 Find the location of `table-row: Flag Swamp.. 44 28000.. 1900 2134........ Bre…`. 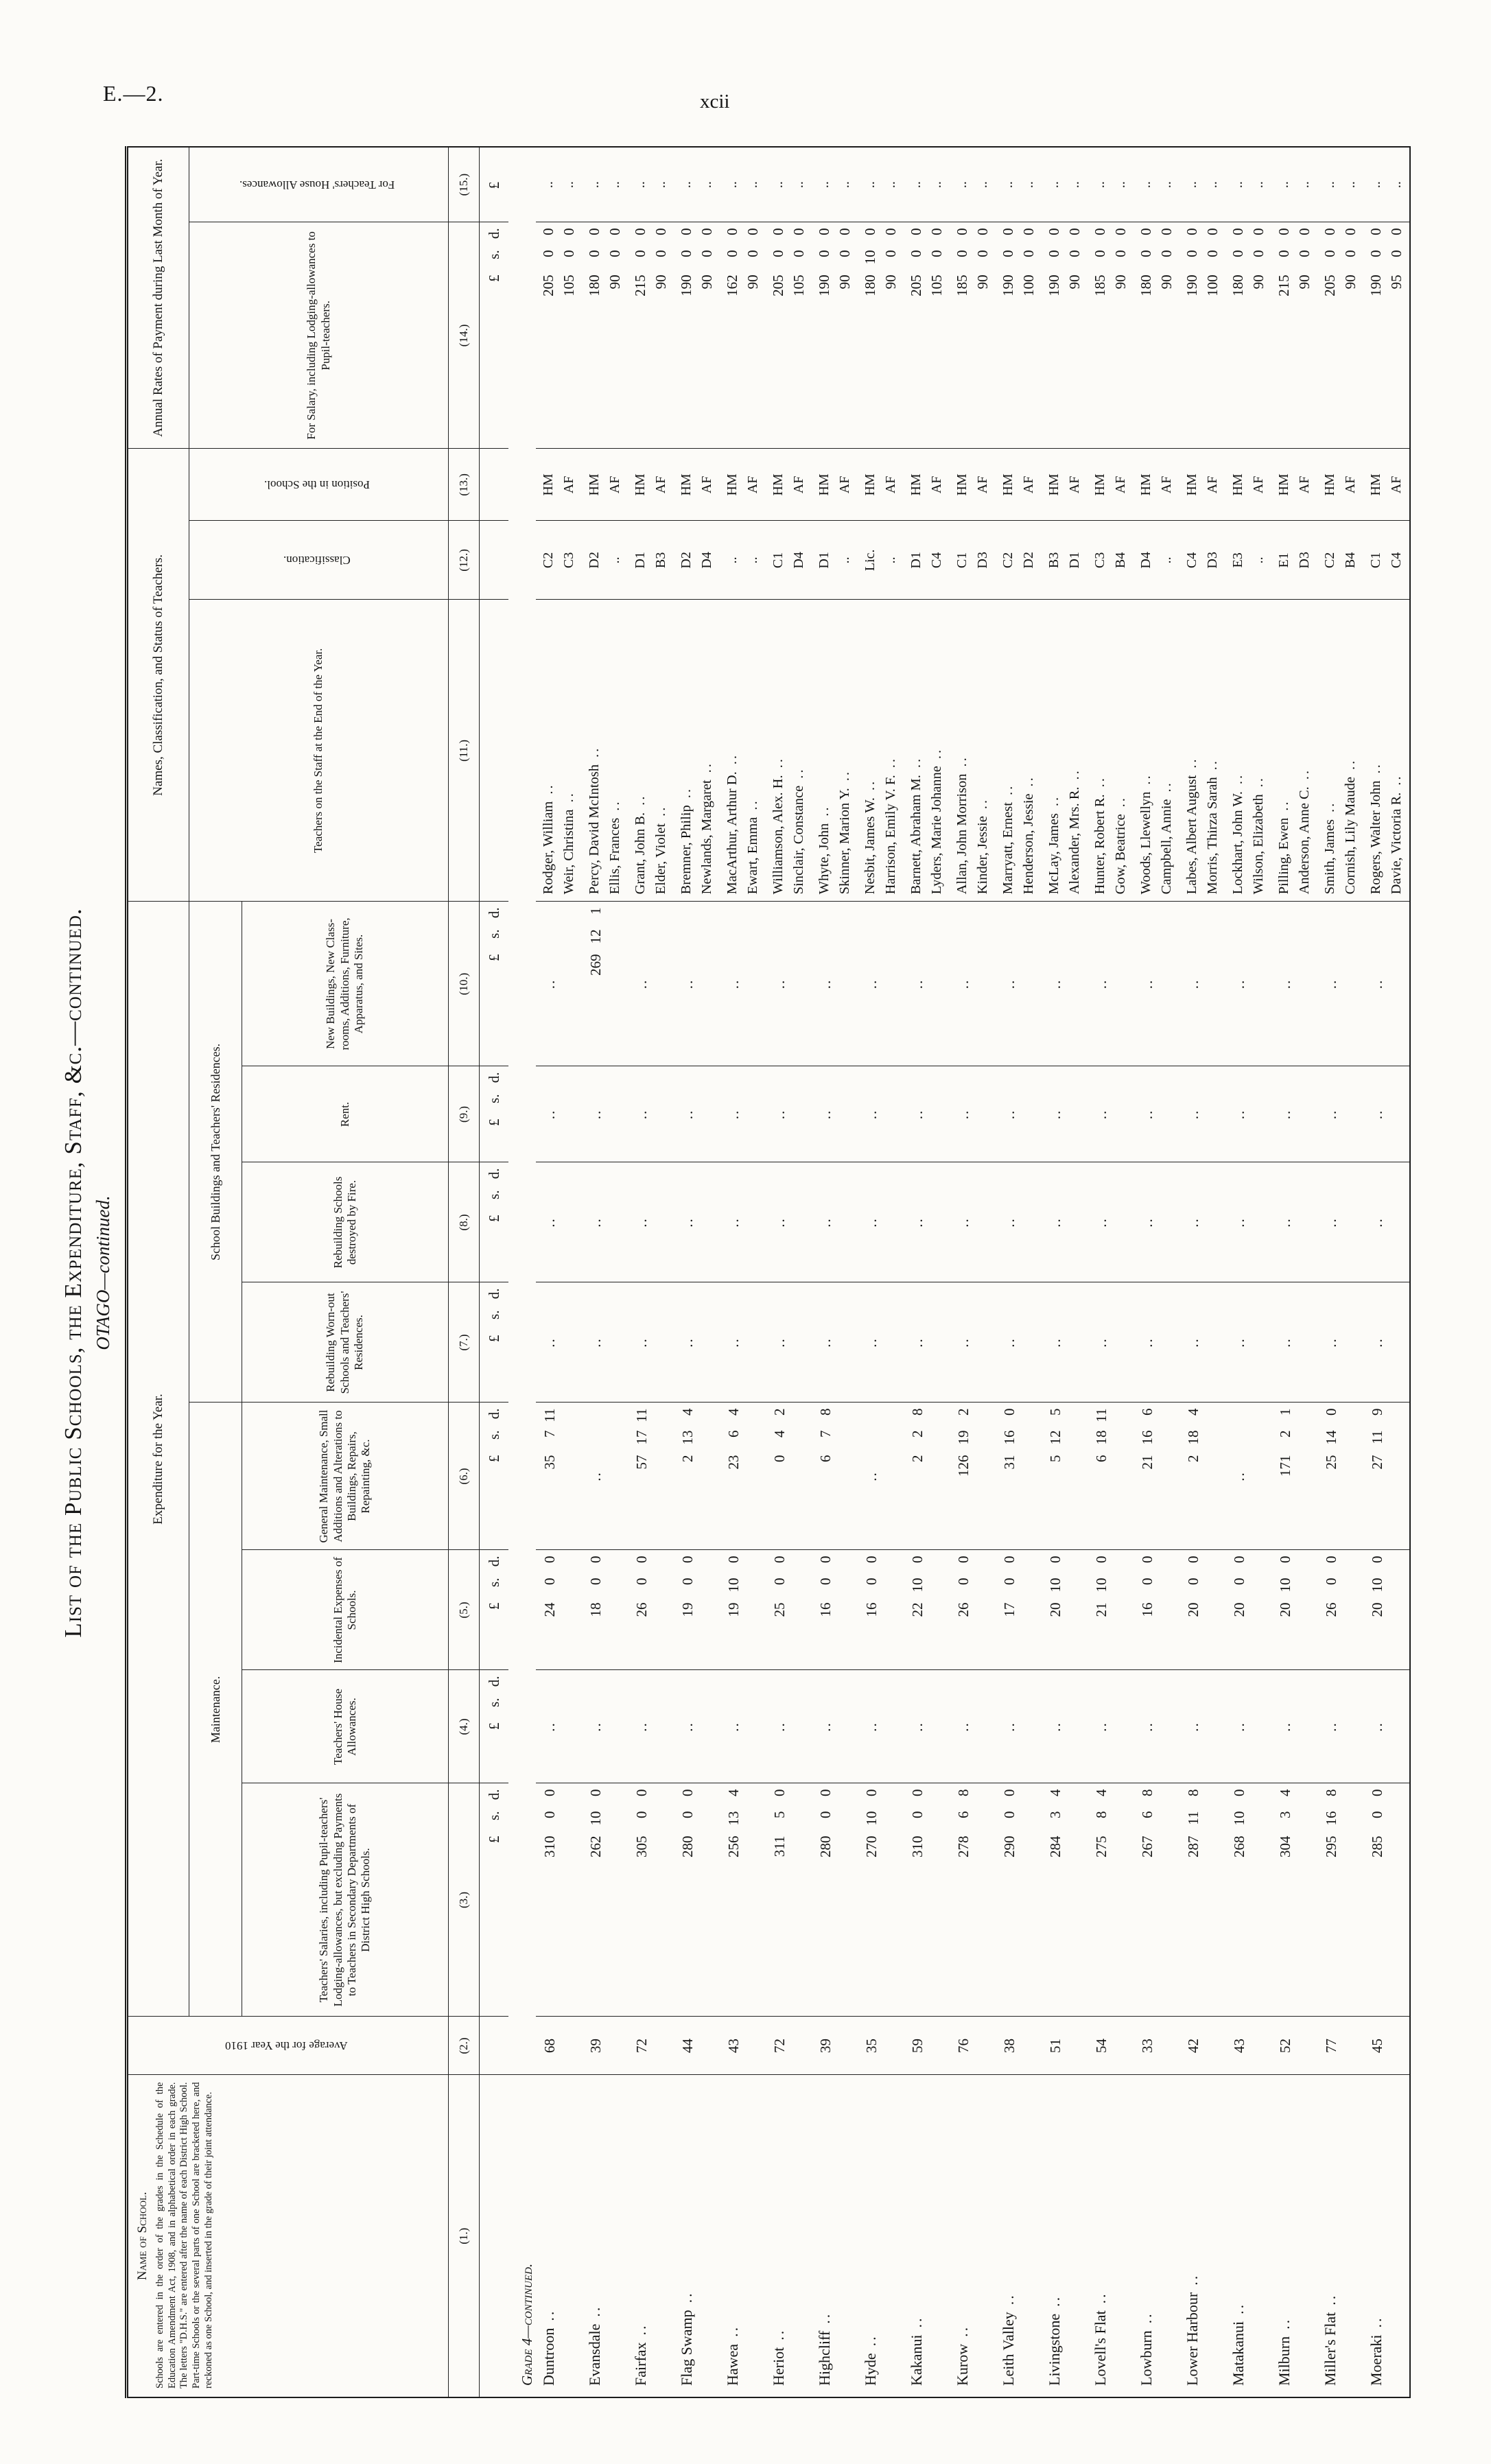

table-row: Flag Swamp.. 44 28000.. 1900 2134........ Bre… is located at coordinates (697, 1271).